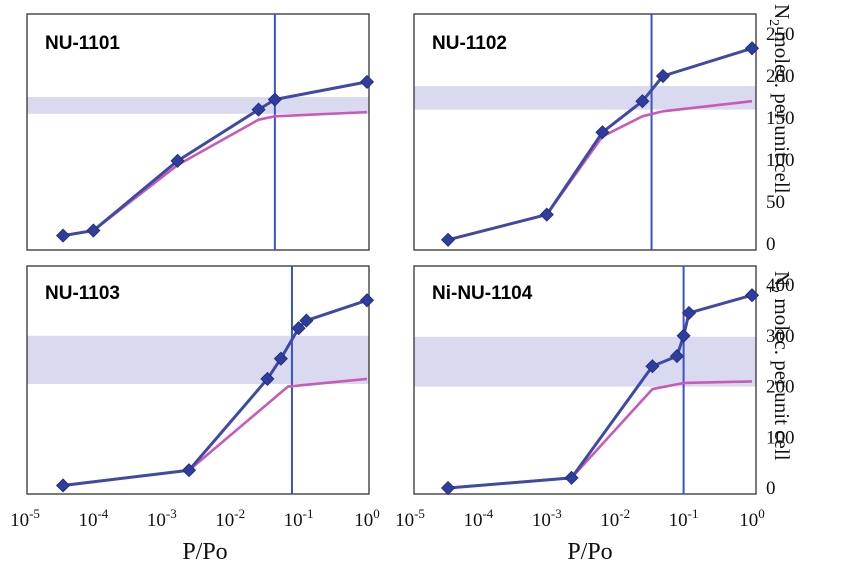 The image size is (843, 565). Describe the element at coordinates (775, 202) in the screenshot. I see `y-tick-label: 50` at that location.